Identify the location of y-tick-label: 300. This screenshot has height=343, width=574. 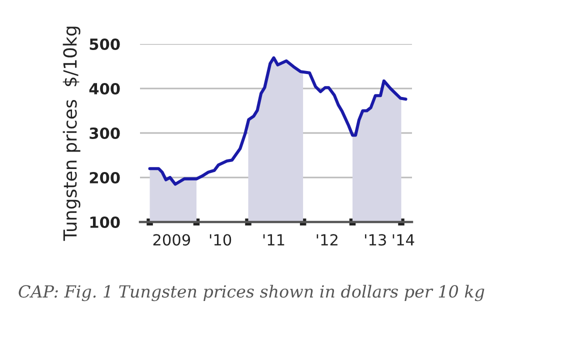
(105, 133).